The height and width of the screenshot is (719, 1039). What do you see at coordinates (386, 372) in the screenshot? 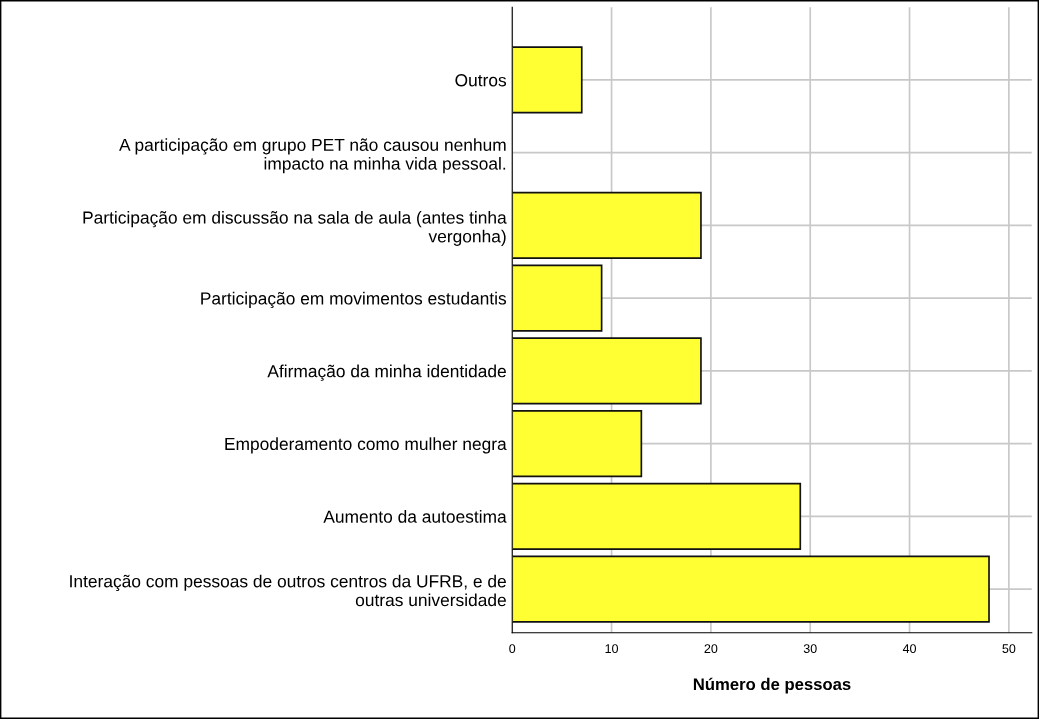
I see `y-tick-label: Afirmação da minha identidade` at bounding box center [386, 372].